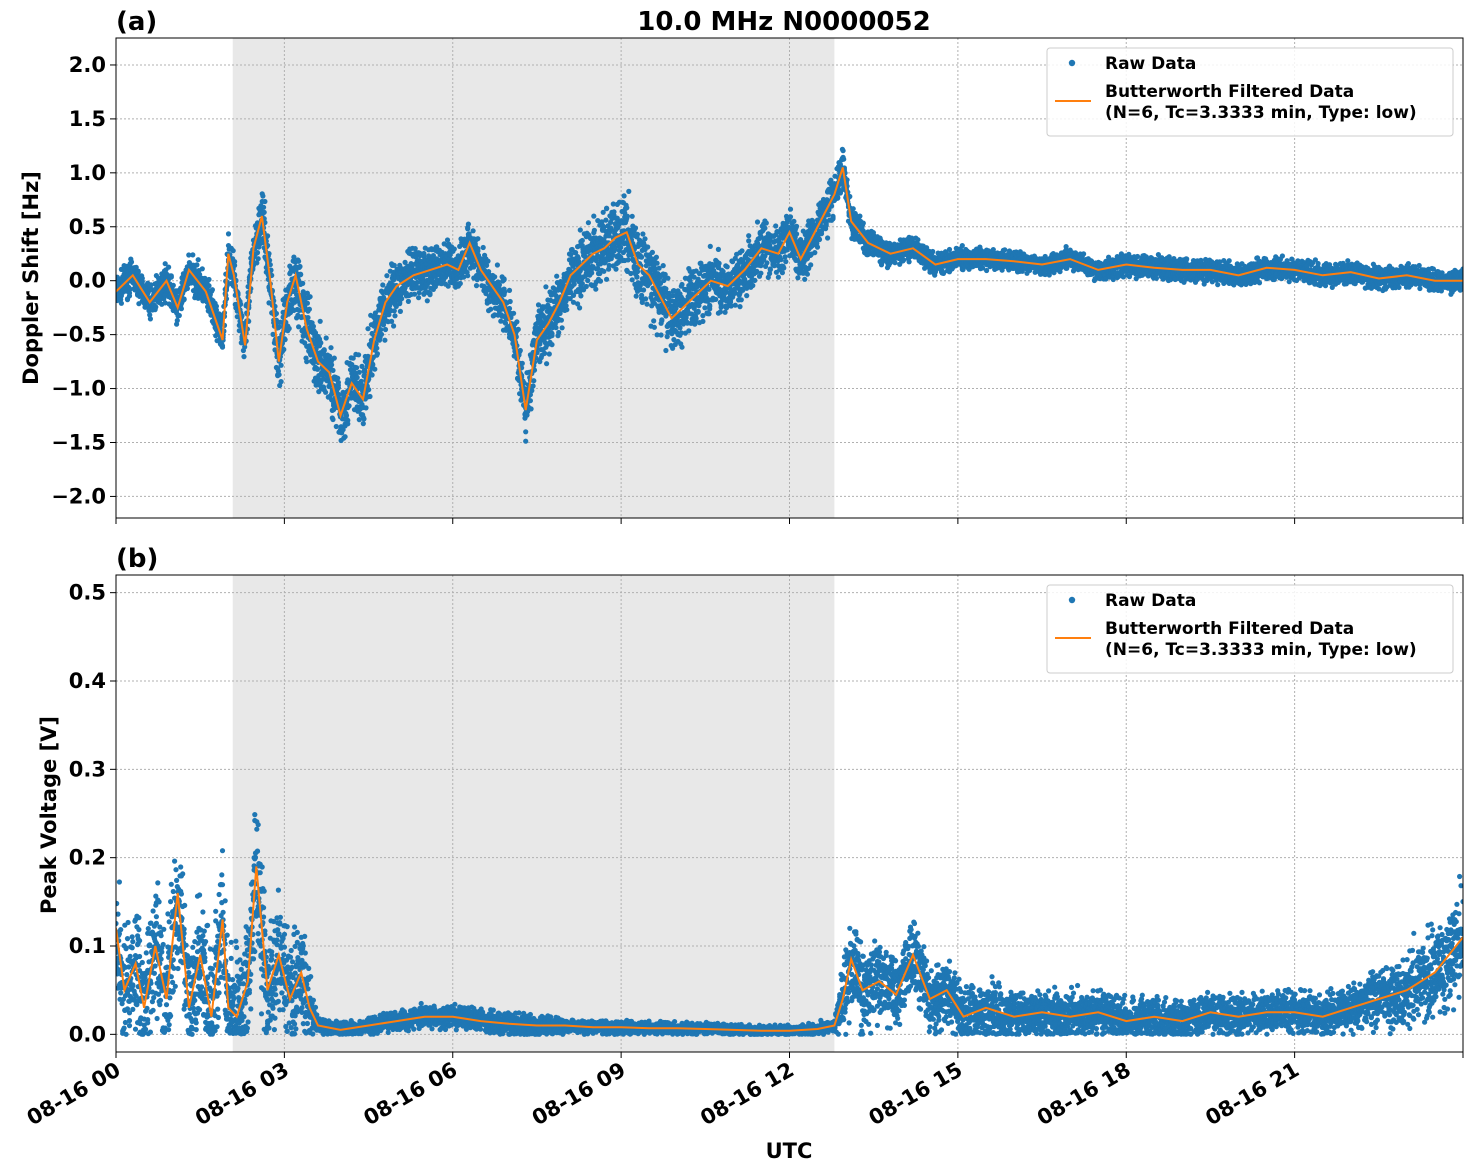 The width and height of the screenshot is (1471, 1172). What do you see at coordinates (783, 22) in the screenshot?
I see `figure-title: 10.0 MHz N0000052` at bounding box center [783, 22].